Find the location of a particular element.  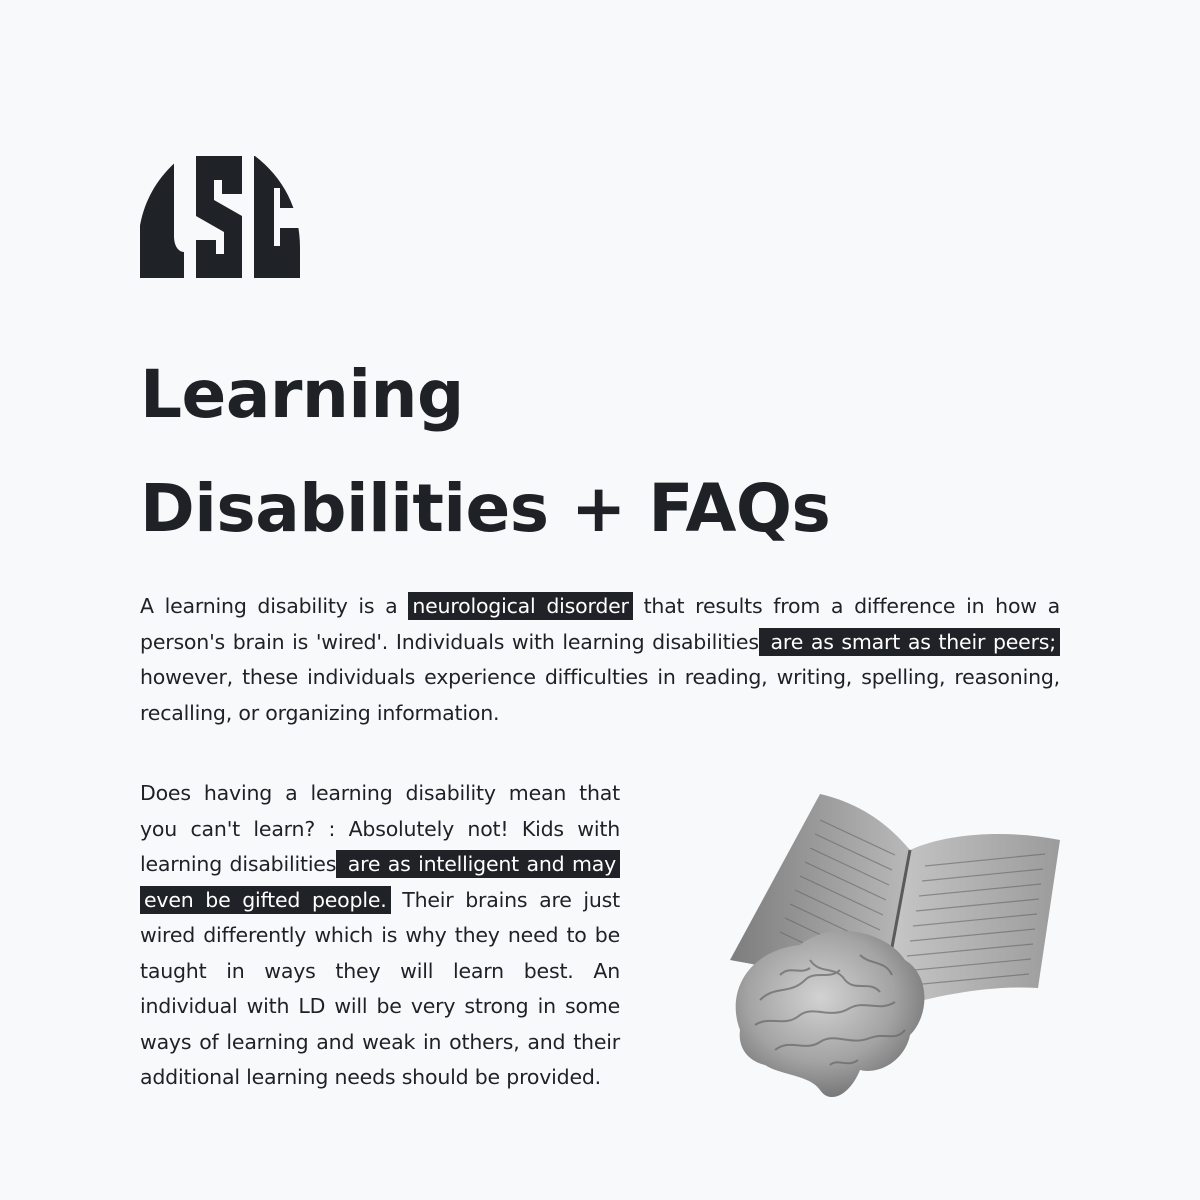

definition-text-1: A learning disability is a is located at coordinates (274, 606).